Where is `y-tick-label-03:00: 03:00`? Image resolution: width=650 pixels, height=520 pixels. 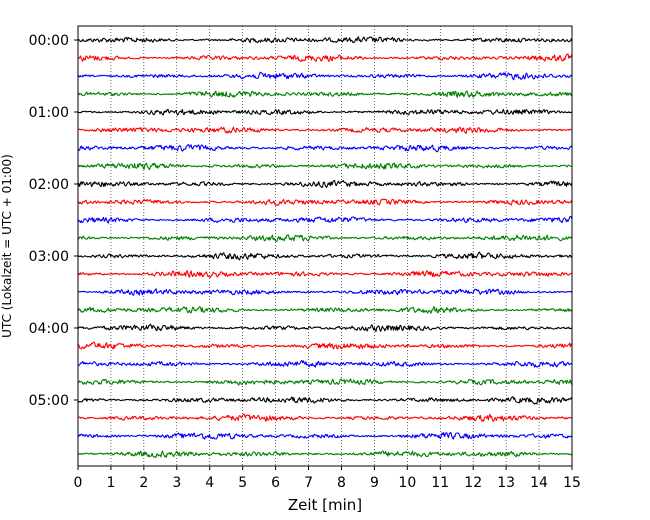
y-tick-label-03:00: 03:00 is located at coordinates (49, 257).